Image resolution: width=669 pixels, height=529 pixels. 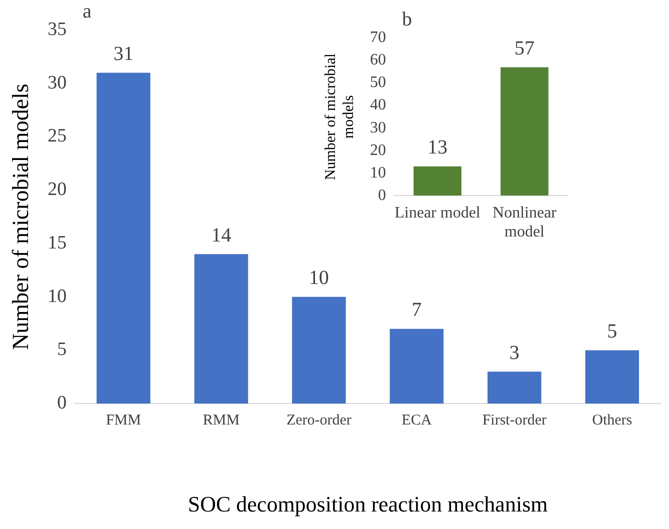 What do you see at coordinates (417, 310) in the screenshot?
I see `data-label: 7` at bounding box center [417, 310].